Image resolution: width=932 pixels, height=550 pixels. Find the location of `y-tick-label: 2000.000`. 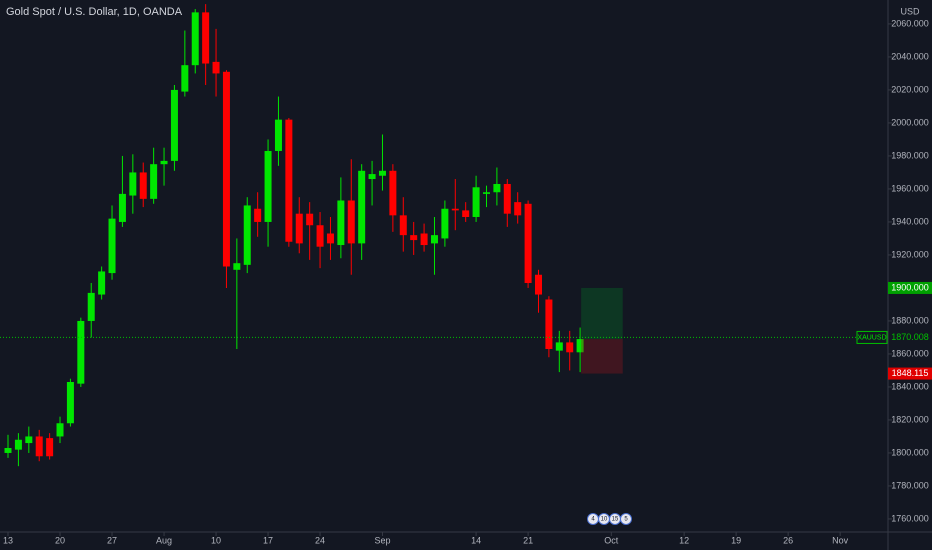

y-tick-label: 2000.000 is located at coordinates (910, 122).